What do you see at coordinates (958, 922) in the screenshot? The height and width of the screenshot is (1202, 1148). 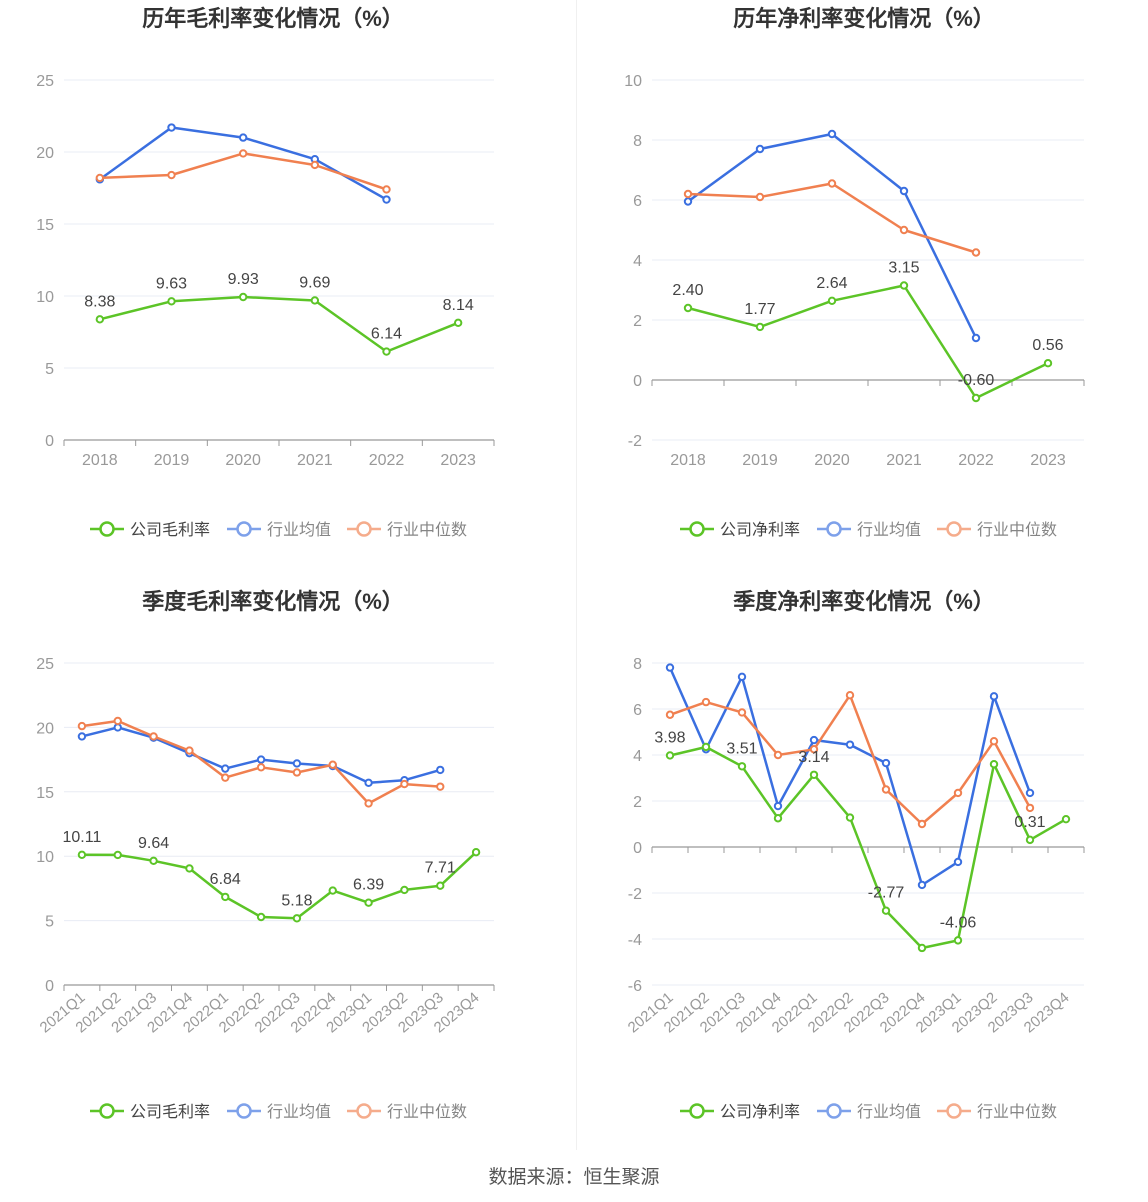 I see `data-label: -4.06` at bounding box center [958, 922].